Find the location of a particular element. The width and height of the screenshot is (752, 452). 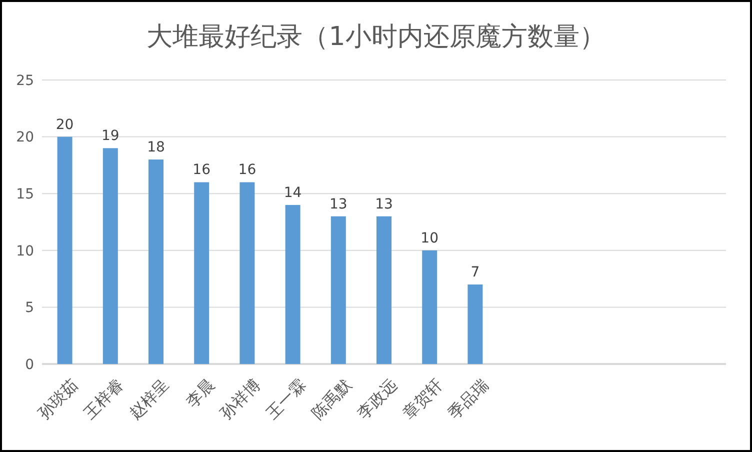

y-tick-label: 0 is located at coordinates (29, 364).